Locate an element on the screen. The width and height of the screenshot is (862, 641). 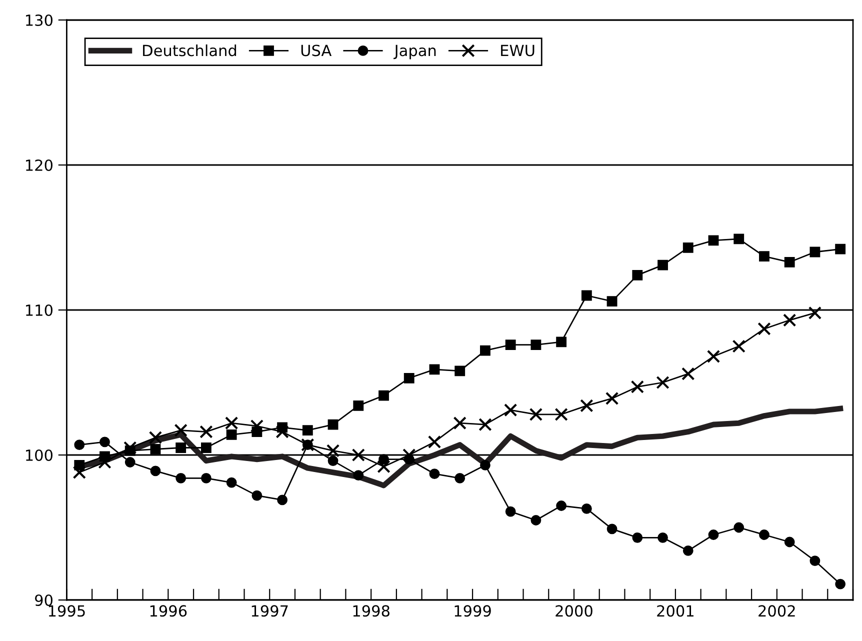
legend-label: USA is located at coordinates (316, 50).